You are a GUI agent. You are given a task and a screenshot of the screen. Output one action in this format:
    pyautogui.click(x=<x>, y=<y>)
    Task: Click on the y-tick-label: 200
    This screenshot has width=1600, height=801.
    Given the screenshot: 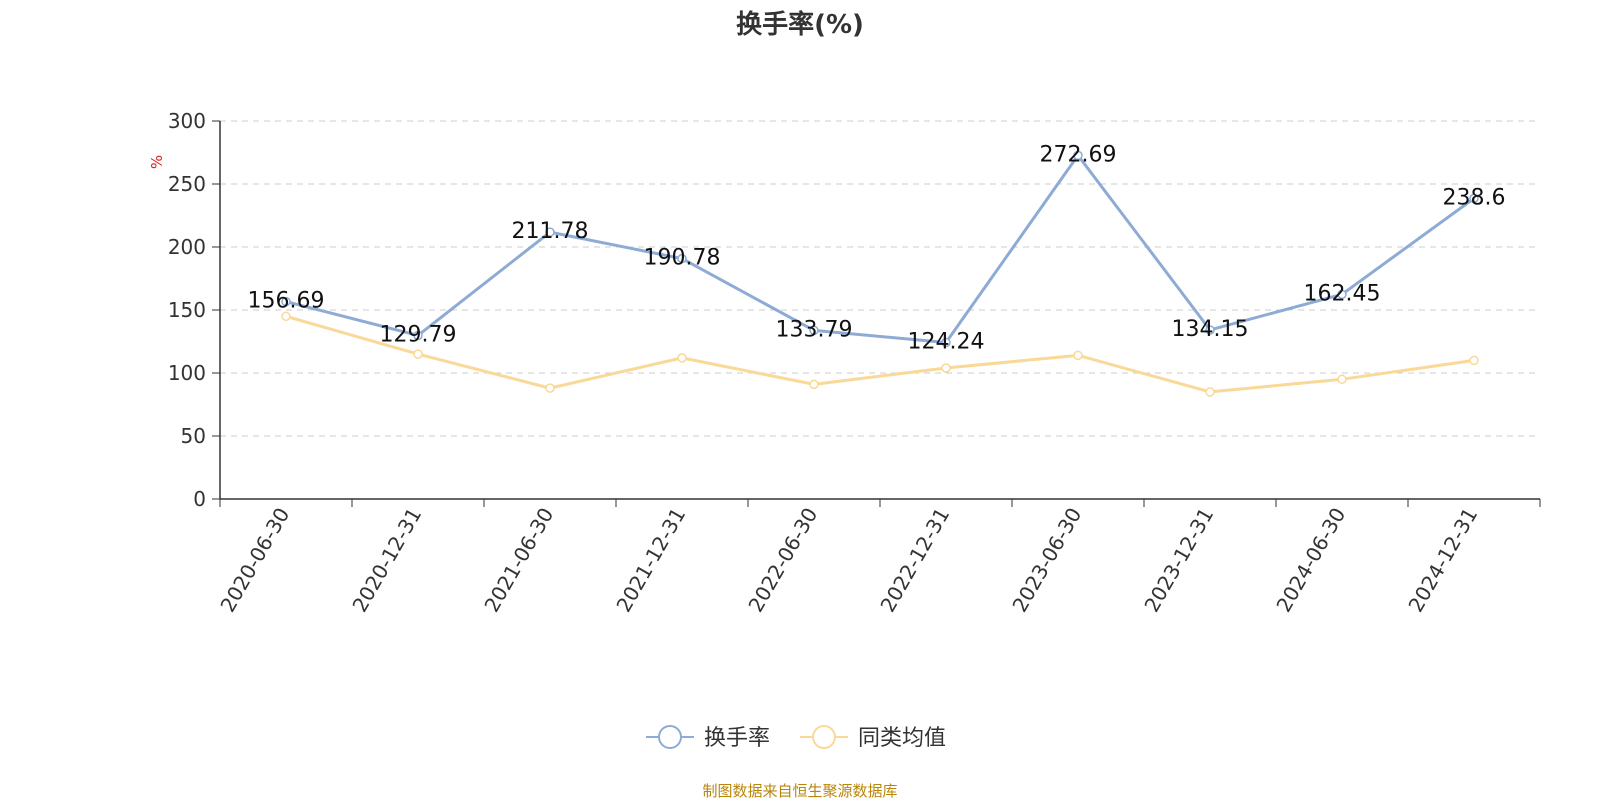 What is the action you would take?
    pyautogui.click(x=187, y=247)
    